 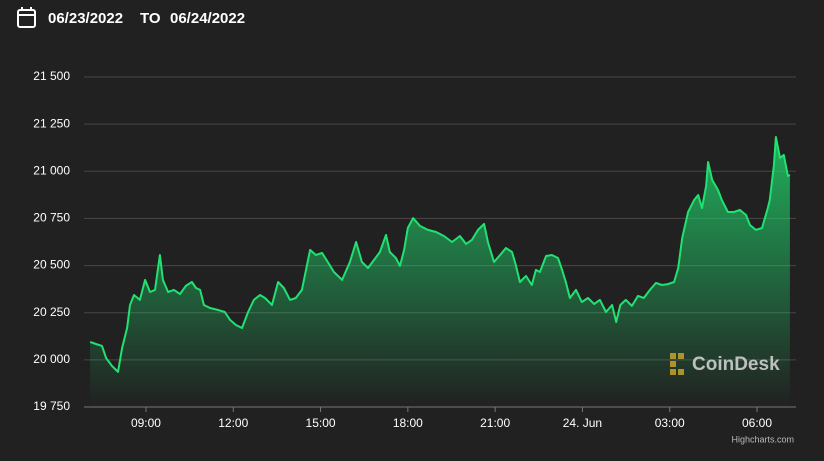 What do you see at coordinates (408, 423) in the screenshot?
I see `x-tick-label: 18:00` at bounding box center [408, 423].